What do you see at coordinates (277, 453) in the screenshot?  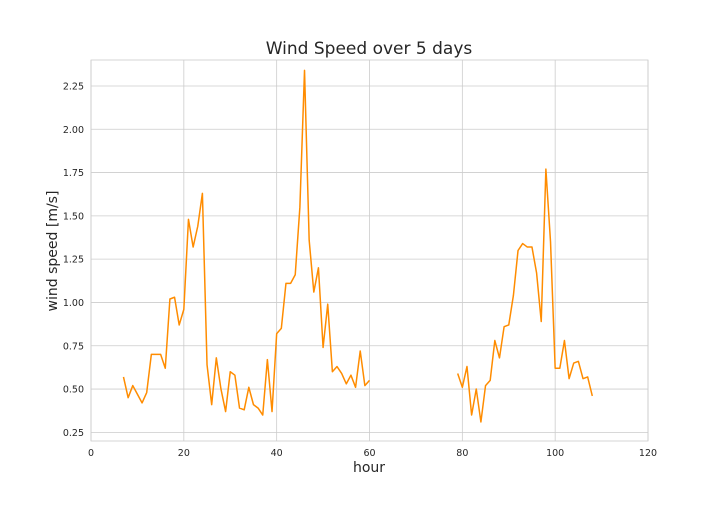 I see `x-tick-label: 40` at bounding box center [277, 453].